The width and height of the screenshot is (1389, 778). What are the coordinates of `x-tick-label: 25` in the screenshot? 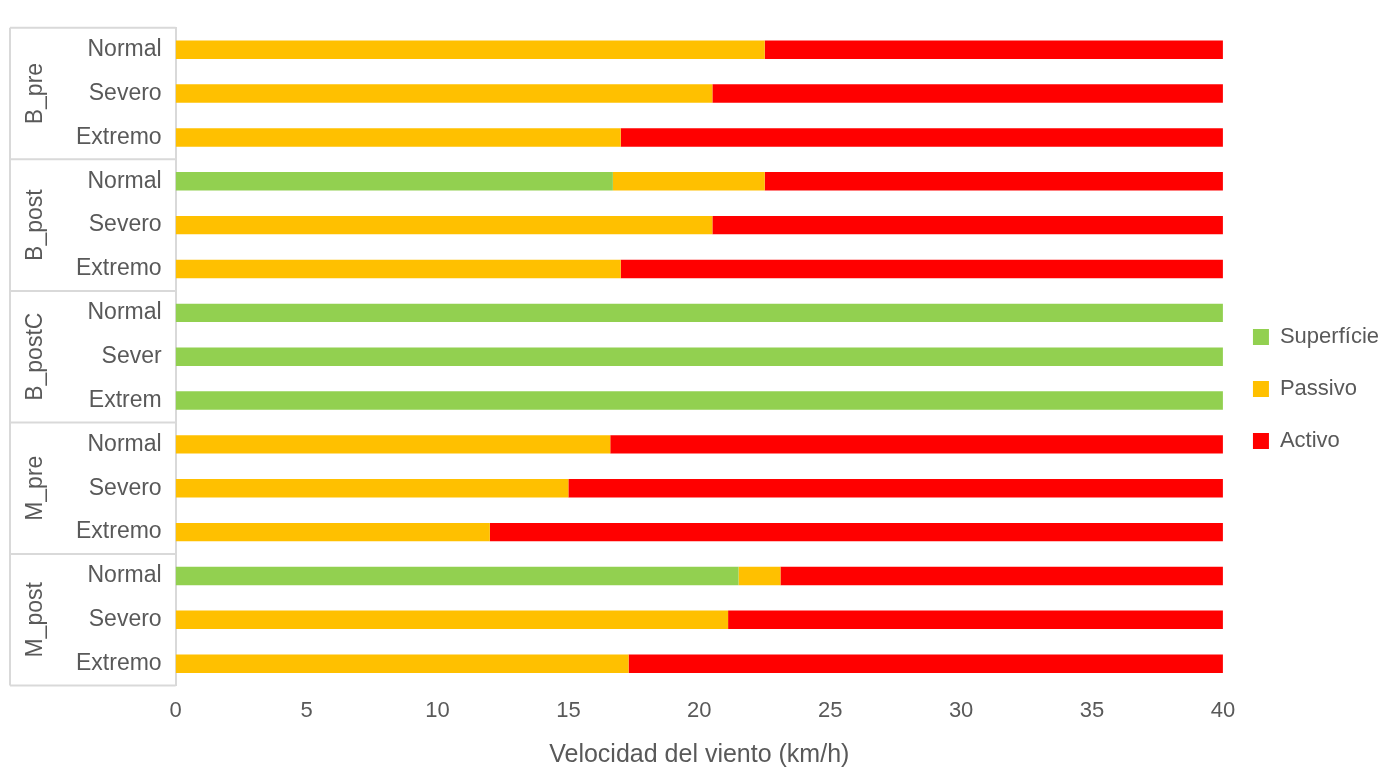 It's located at (830, 709).